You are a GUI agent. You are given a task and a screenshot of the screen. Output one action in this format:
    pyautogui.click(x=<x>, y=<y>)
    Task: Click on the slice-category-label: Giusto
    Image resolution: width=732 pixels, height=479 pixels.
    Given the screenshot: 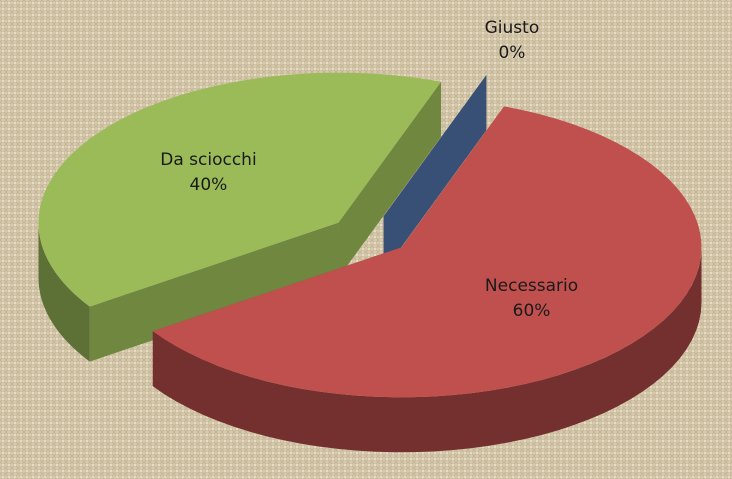 What is the action you would take?
    pyautogui.click(x=512, y=28)
    